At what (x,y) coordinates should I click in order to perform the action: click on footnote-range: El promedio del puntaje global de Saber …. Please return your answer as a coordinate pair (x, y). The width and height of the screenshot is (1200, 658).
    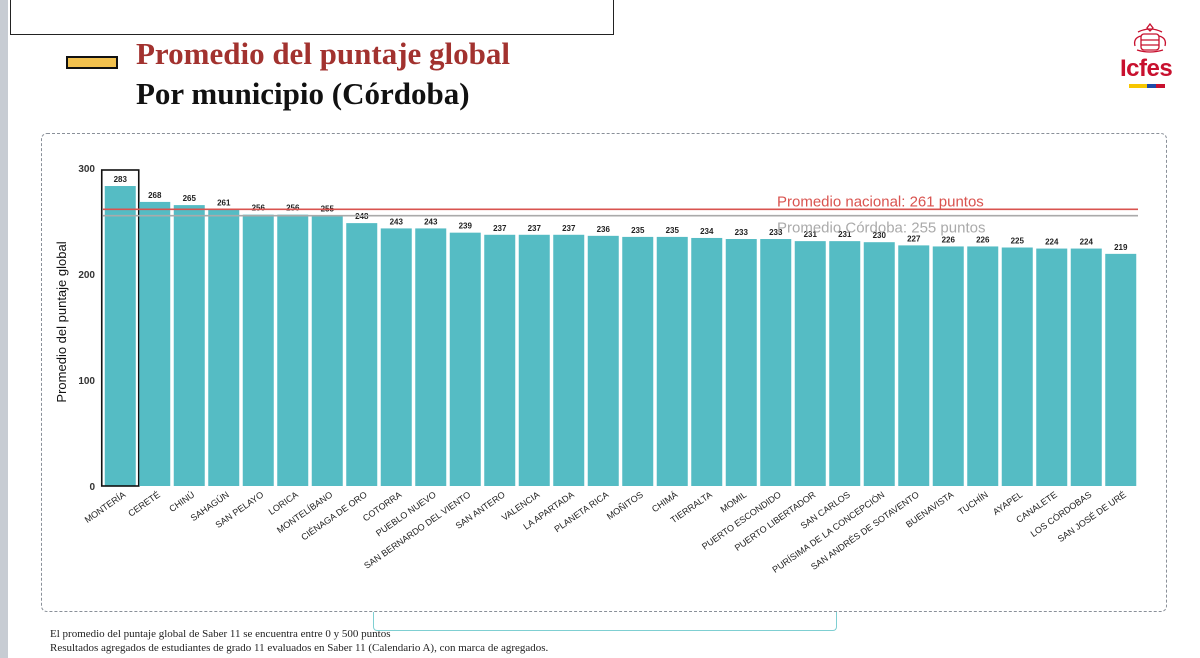
    Looking at the image, I should click on (220, 634).